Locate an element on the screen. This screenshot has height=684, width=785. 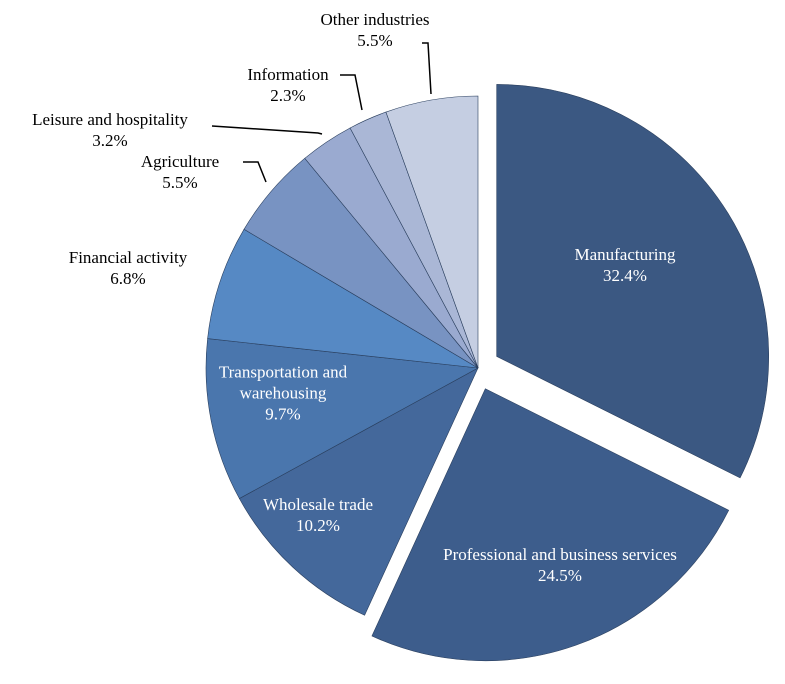
category-label: Information is located at coordinates (288, 74).